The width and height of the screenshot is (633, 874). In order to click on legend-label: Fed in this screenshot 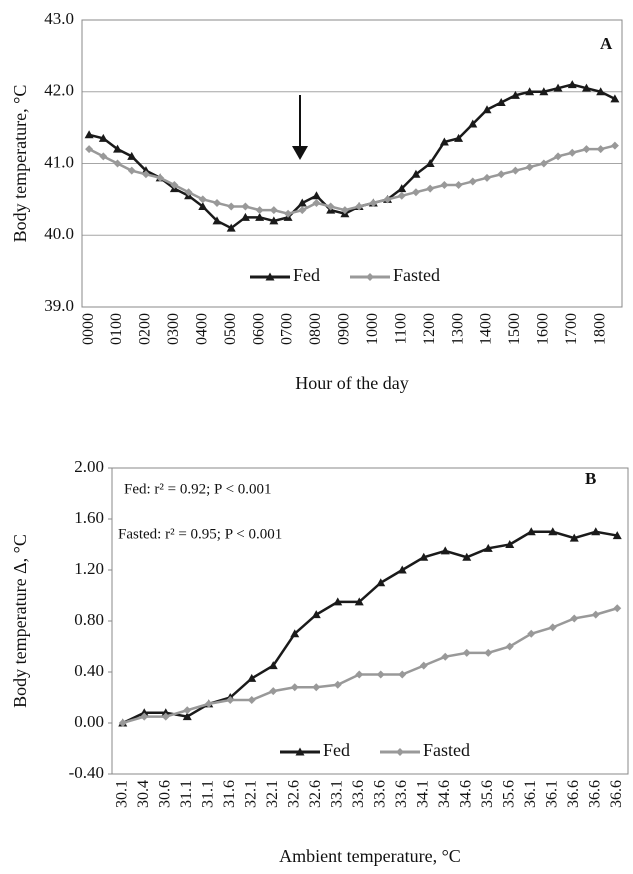, I will do `click(306, 275)`.